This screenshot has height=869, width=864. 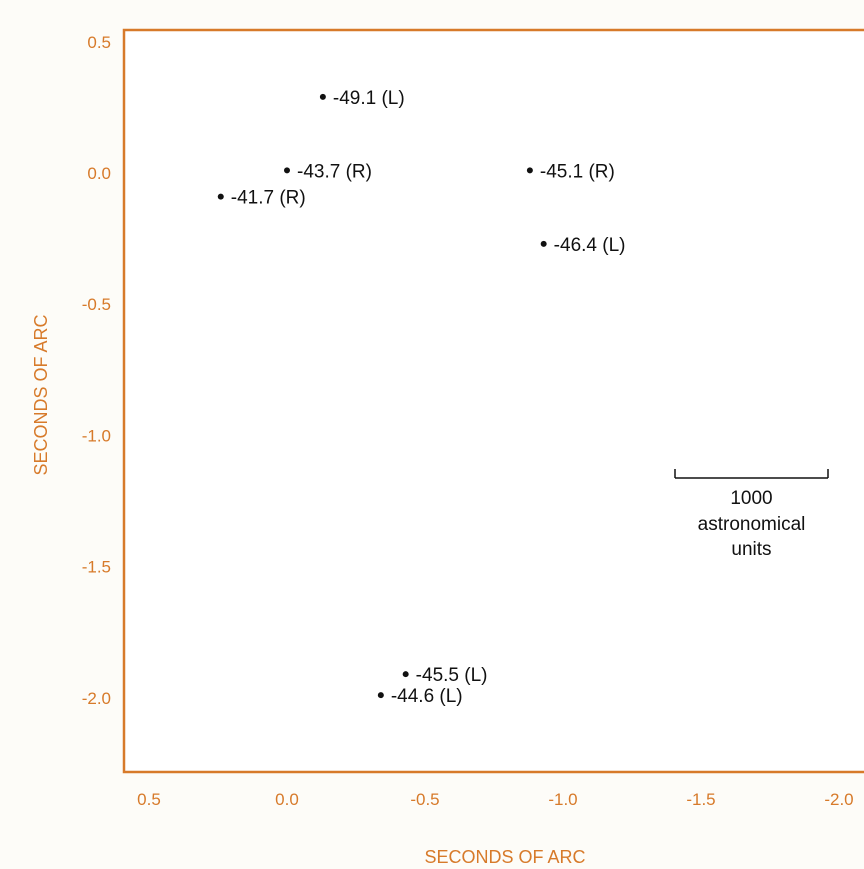 What do you see at coordinates (369, 98) in the screenshot?
I see `data-point-label: -49.1 (L)` at bounding box center [369, 98].